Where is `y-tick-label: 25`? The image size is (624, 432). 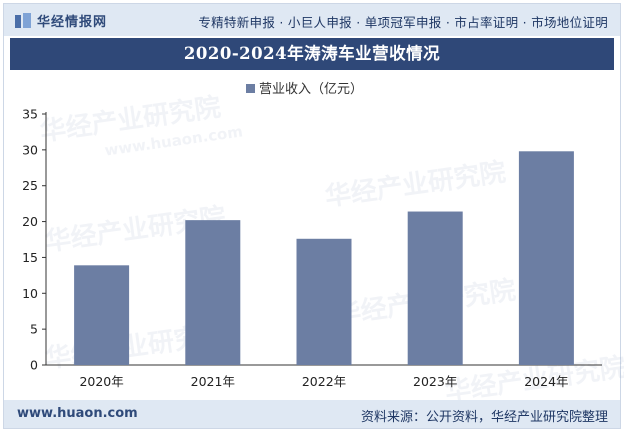 y-tick-label: 25 is located at coordinates (30, 185).